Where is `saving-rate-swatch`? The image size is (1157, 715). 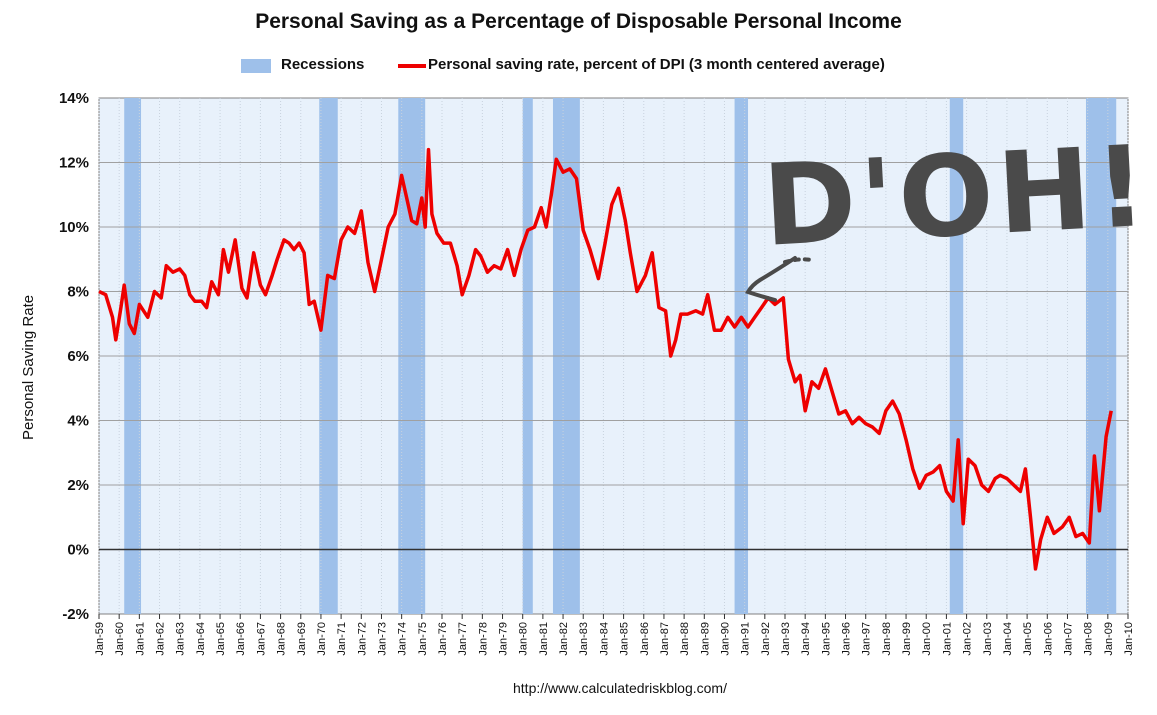
saving-rate-swatch is located at coordinates (412, 66).